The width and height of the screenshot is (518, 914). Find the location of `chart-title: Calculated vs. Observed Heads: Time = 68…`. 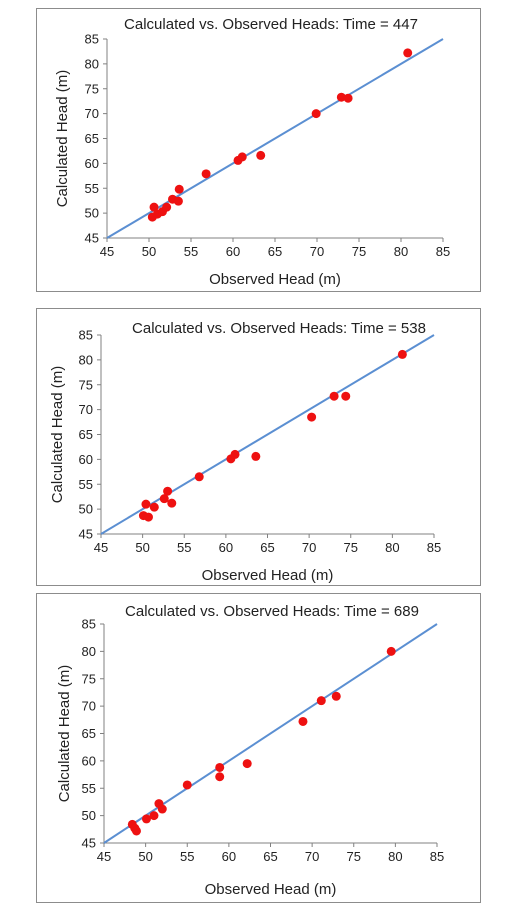

chart-title: Calculated vs. Observed Heads: Time = 68… is located at coordinates (272, 611).